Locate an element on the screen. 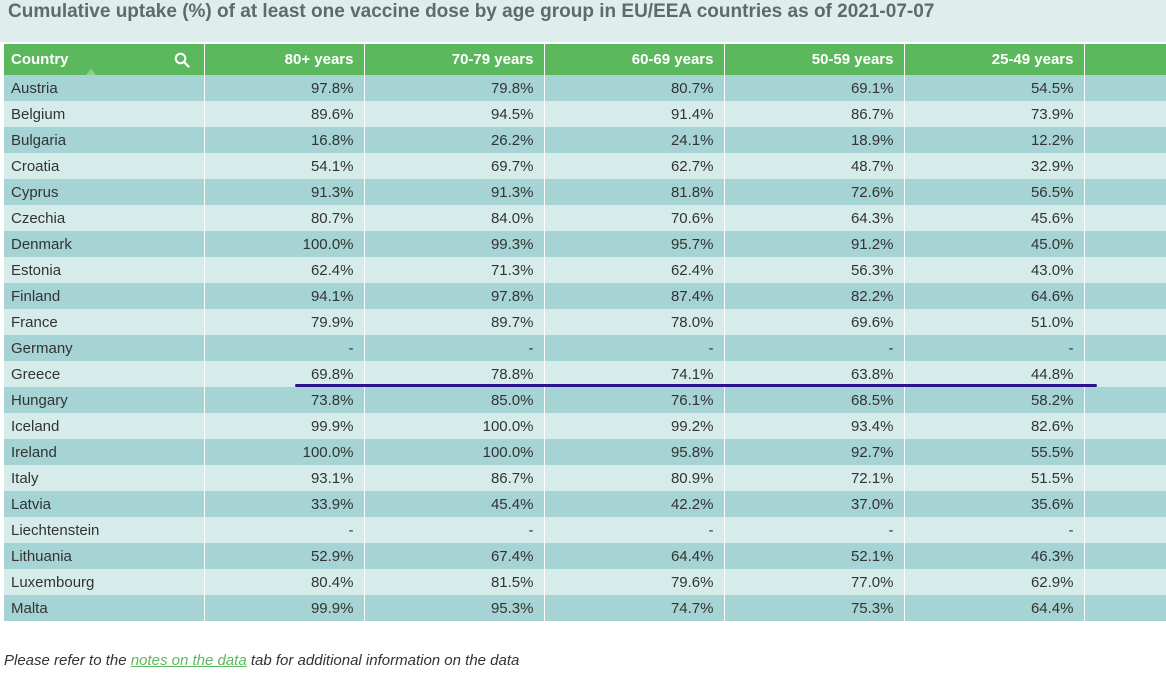  table-row: Liechtenstein - - - - - is located at coordinates (585, 530).